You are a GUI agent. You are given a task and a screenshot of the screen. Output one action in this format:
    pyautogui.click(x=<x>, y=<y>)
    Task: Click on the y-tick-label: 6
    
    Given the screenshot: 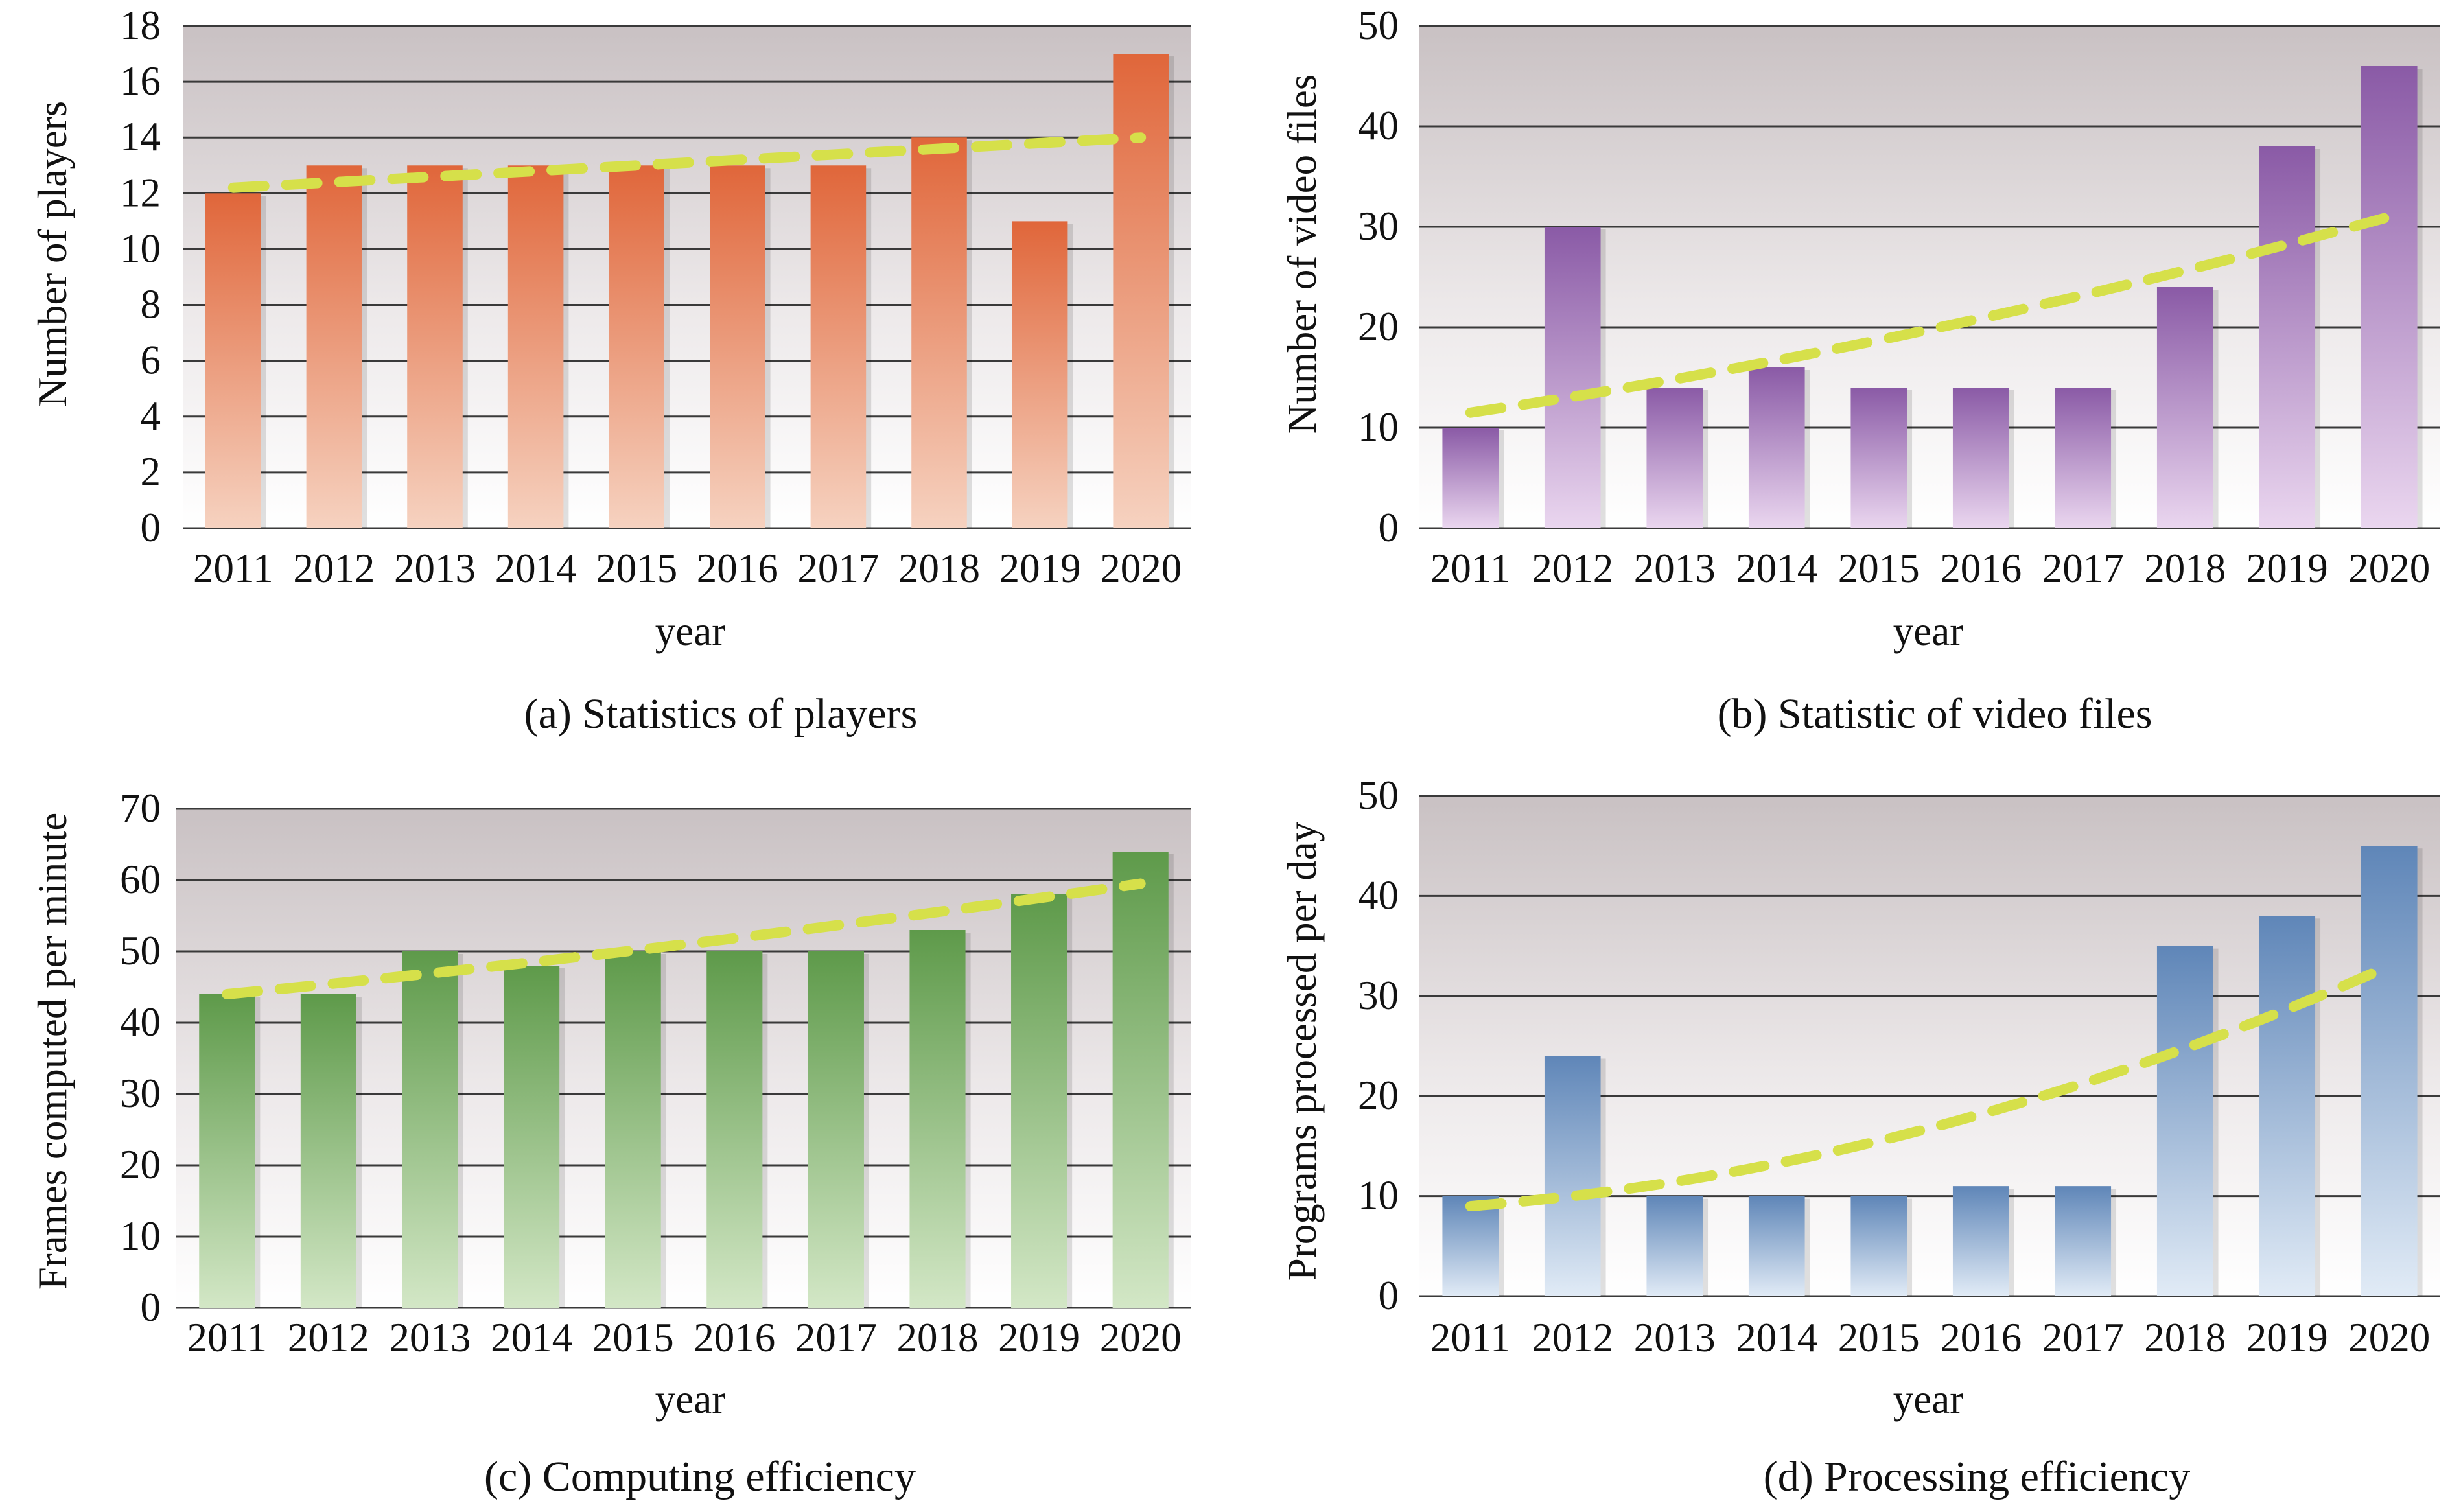 What is the action you would take?
    pyautogui.click(x=151, y=360)
    